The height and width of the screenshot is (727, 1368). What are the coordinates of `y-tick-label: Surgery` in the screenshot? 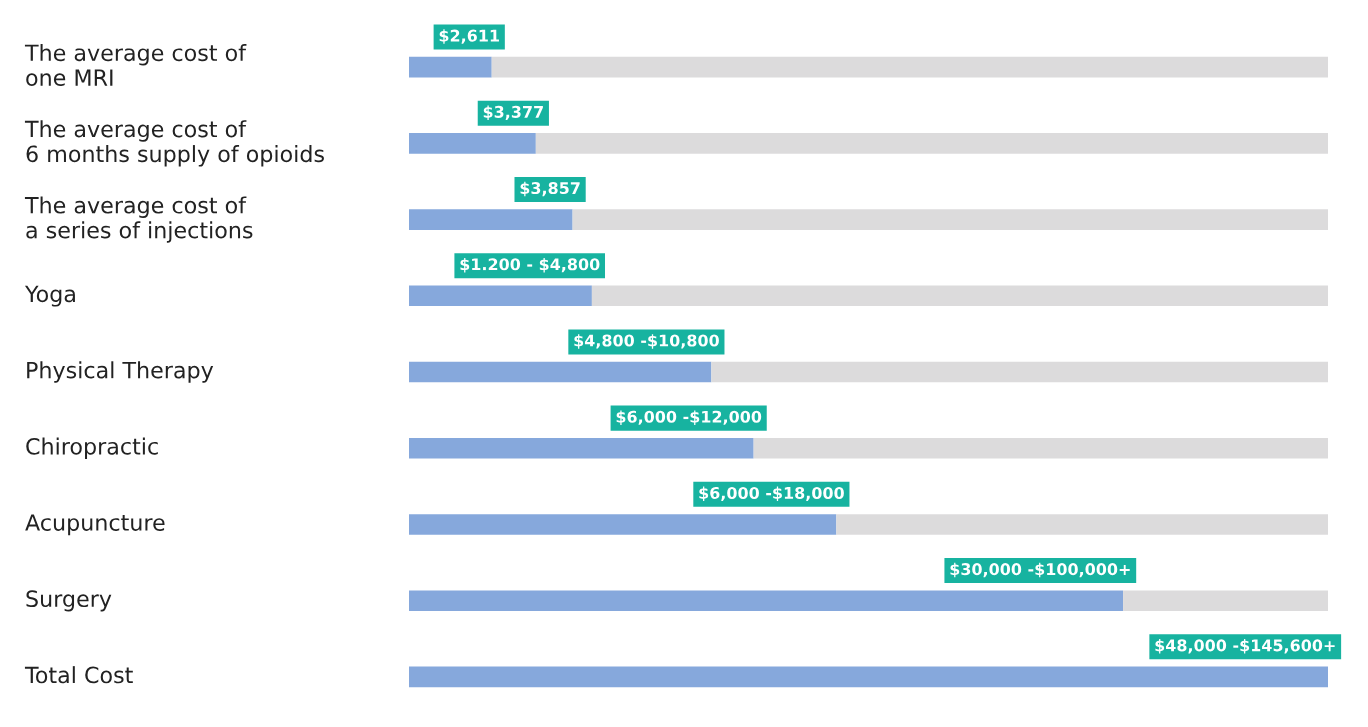 It's located at (69, 601).